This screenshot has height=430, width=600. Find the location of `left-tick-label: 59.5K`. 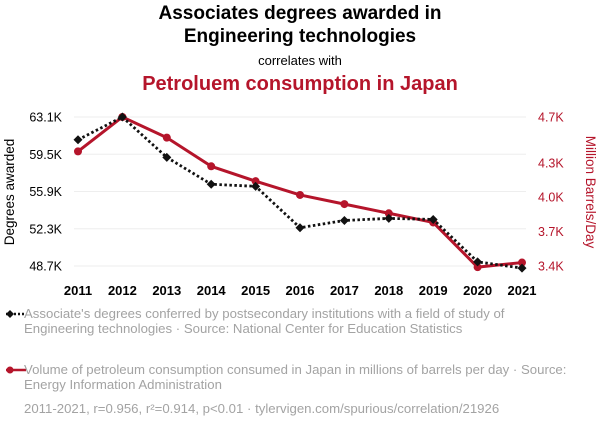

left-tick-label: 59.5K is located at coordinates (45, 155).